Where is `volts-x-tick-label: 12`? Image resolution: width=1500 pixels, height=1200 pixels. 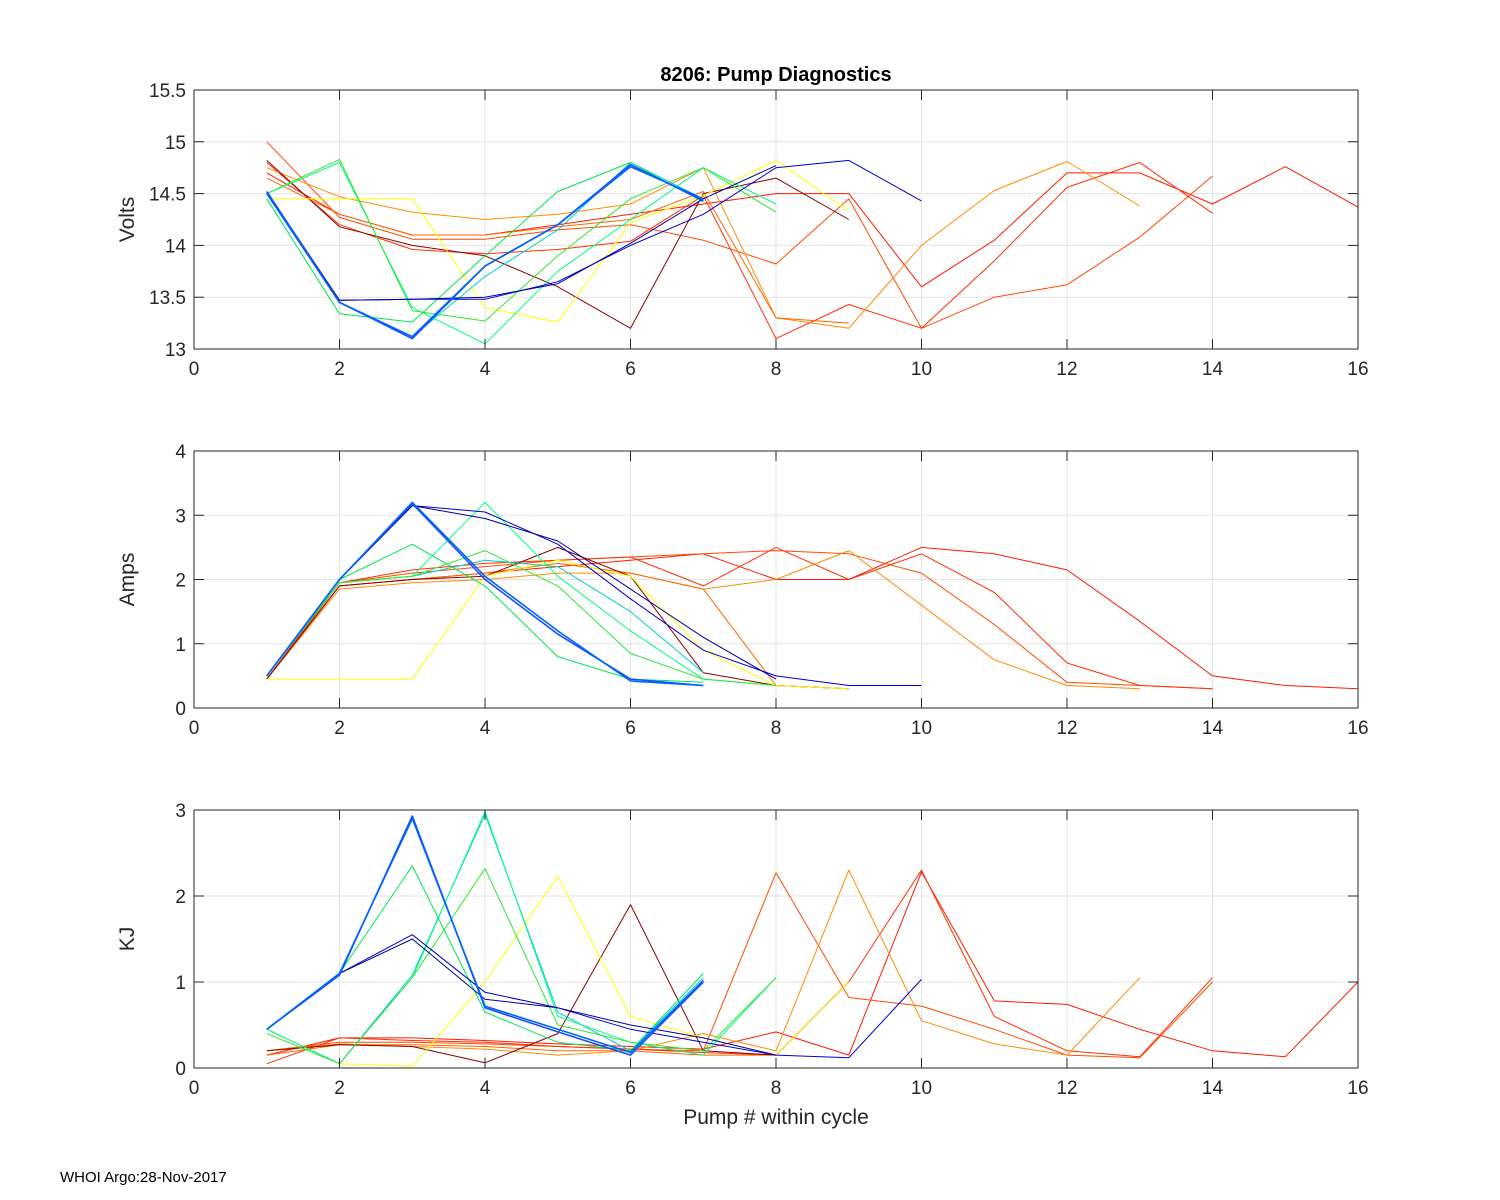
volts-x-tick-label: 12 is located at coordinates (1066, 369).